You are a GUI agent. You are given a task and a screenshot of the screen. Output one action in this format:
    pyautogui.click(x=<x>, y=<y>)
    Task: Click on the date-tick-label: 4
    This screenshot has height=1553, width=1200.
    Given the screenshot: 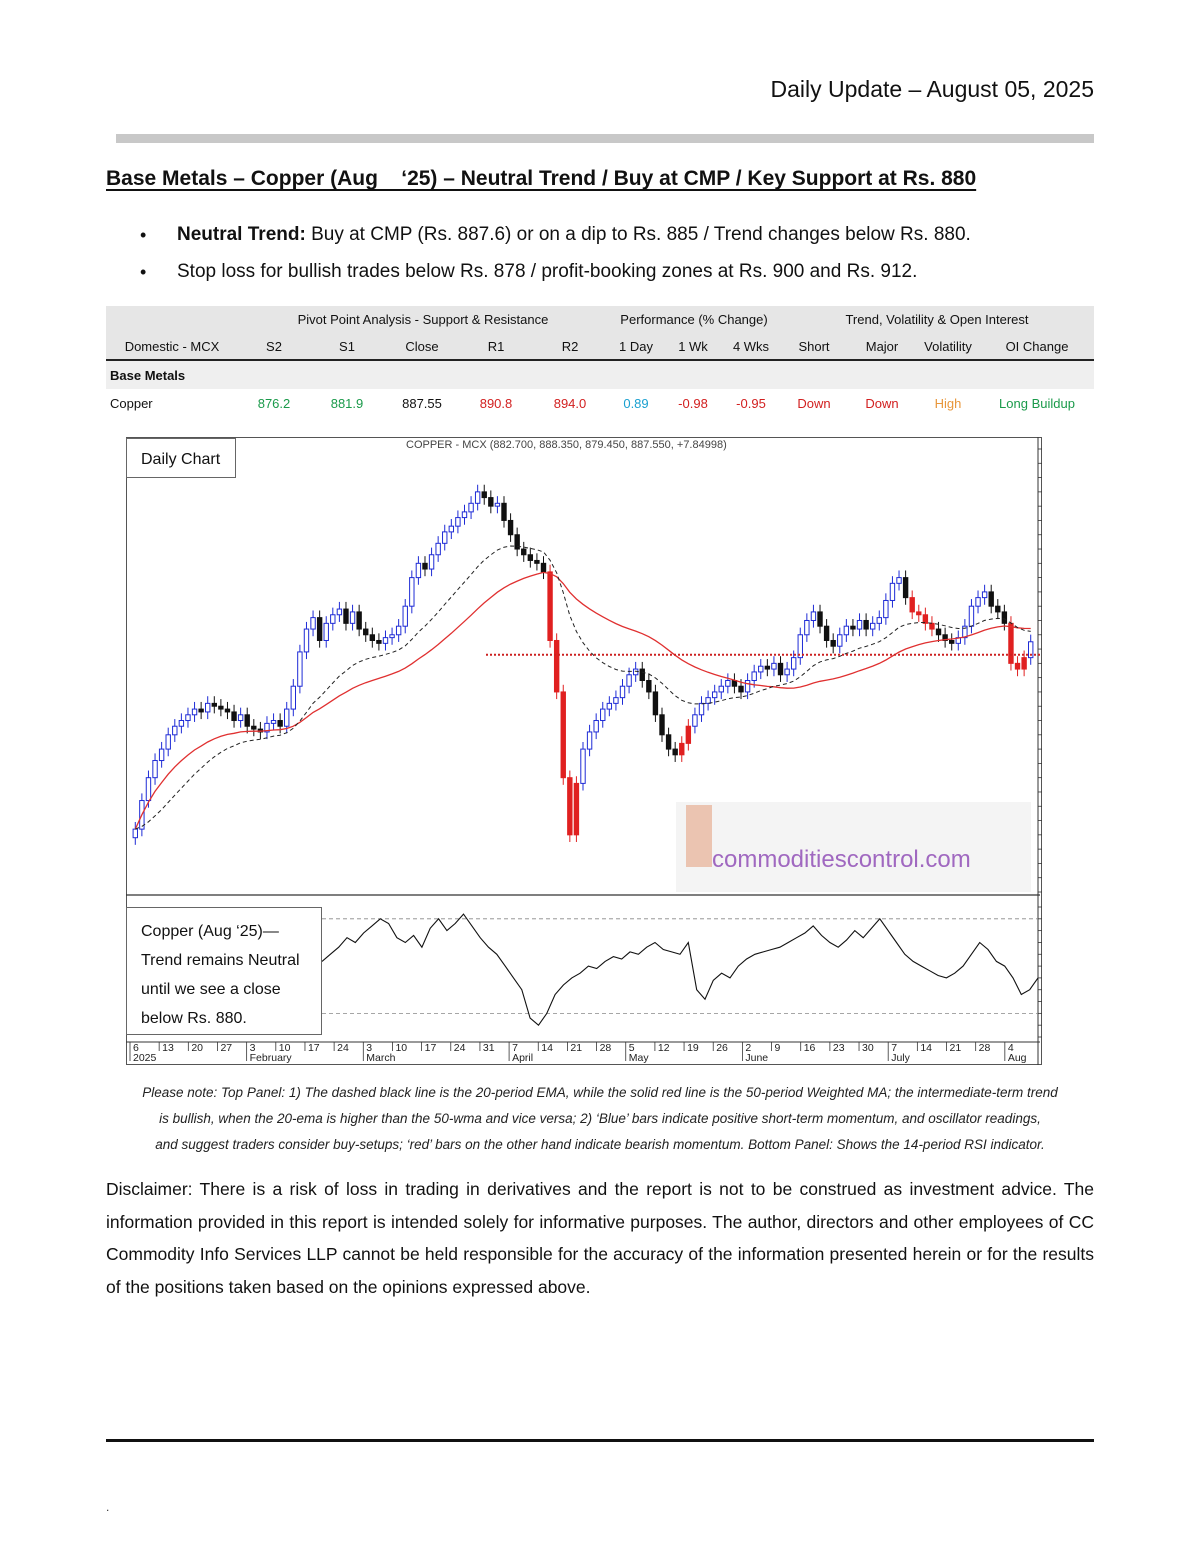 What is the action you would take?
    pyautogui.click(x=1011, y=1048)
    